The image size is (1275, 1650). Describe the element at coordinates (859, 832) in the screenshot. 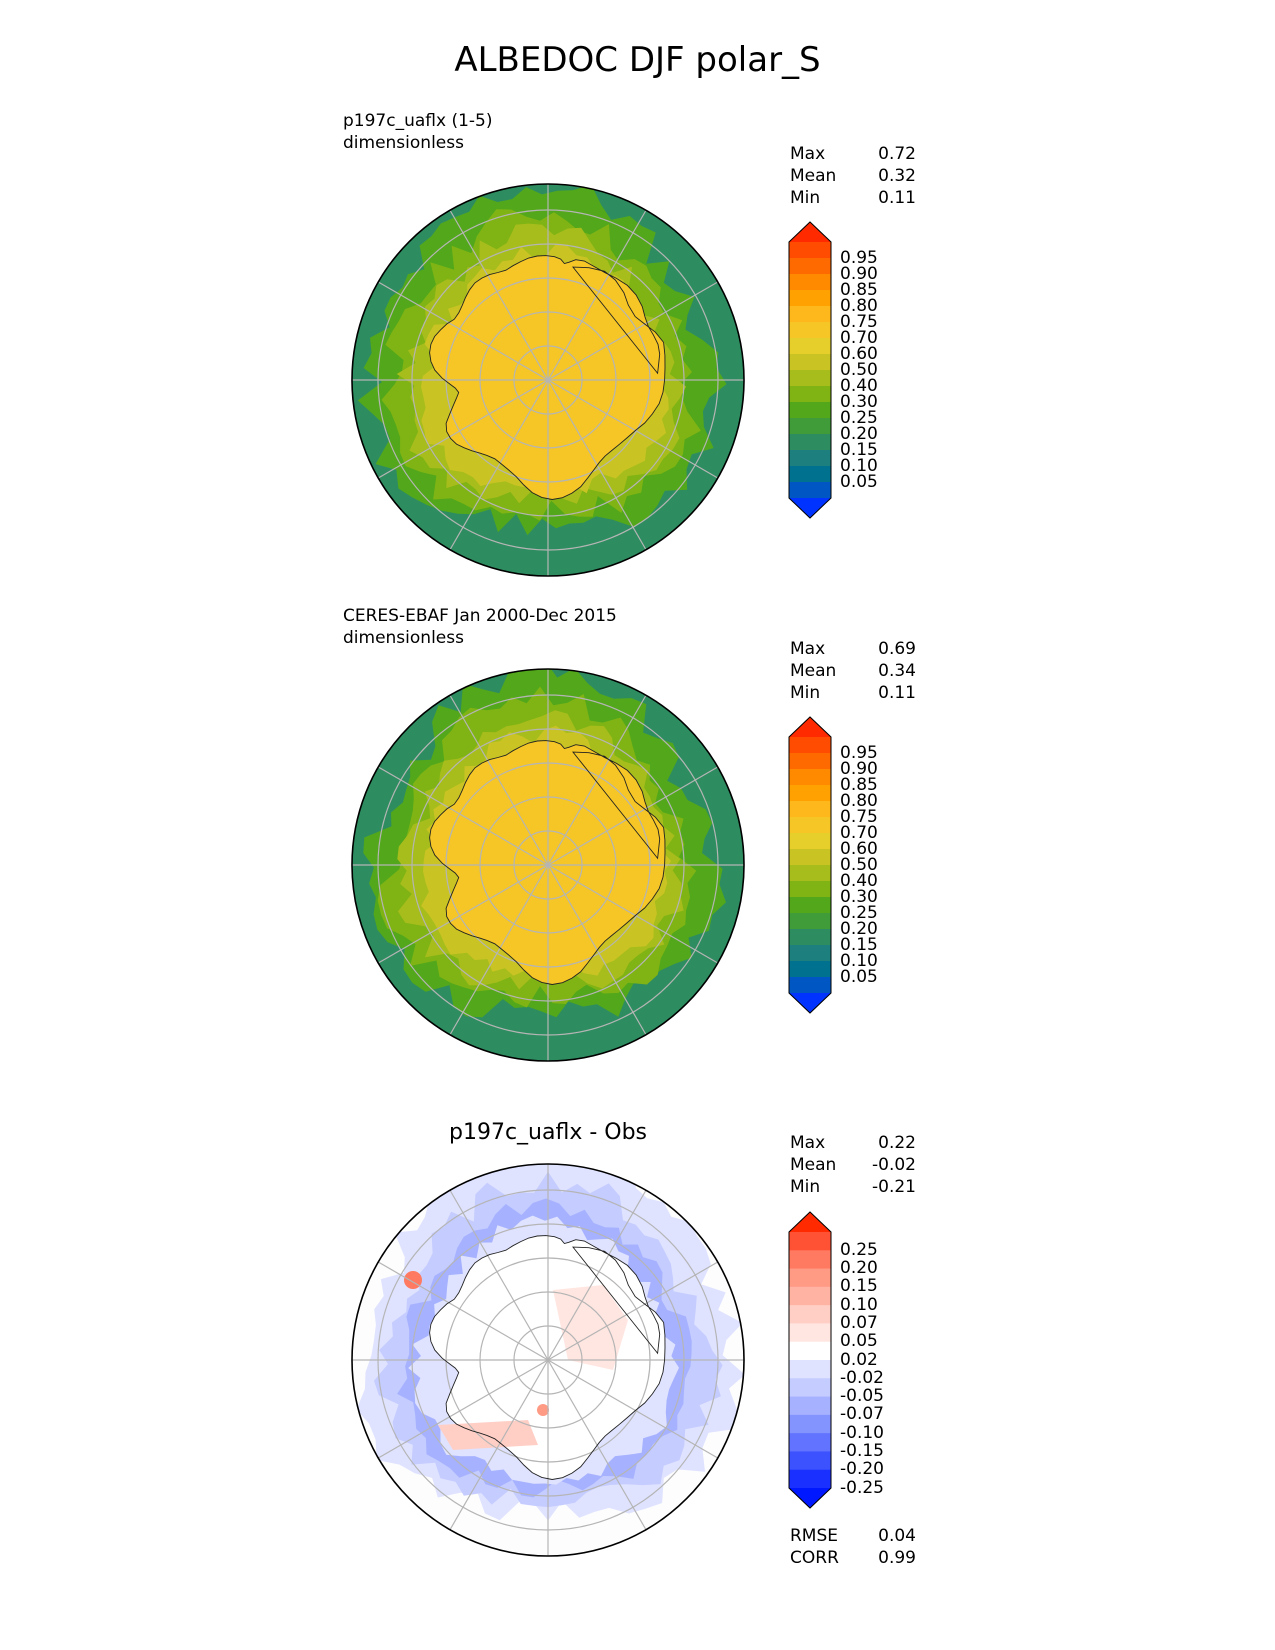

I see `colorbar-tick-label: 0.70` at that location.